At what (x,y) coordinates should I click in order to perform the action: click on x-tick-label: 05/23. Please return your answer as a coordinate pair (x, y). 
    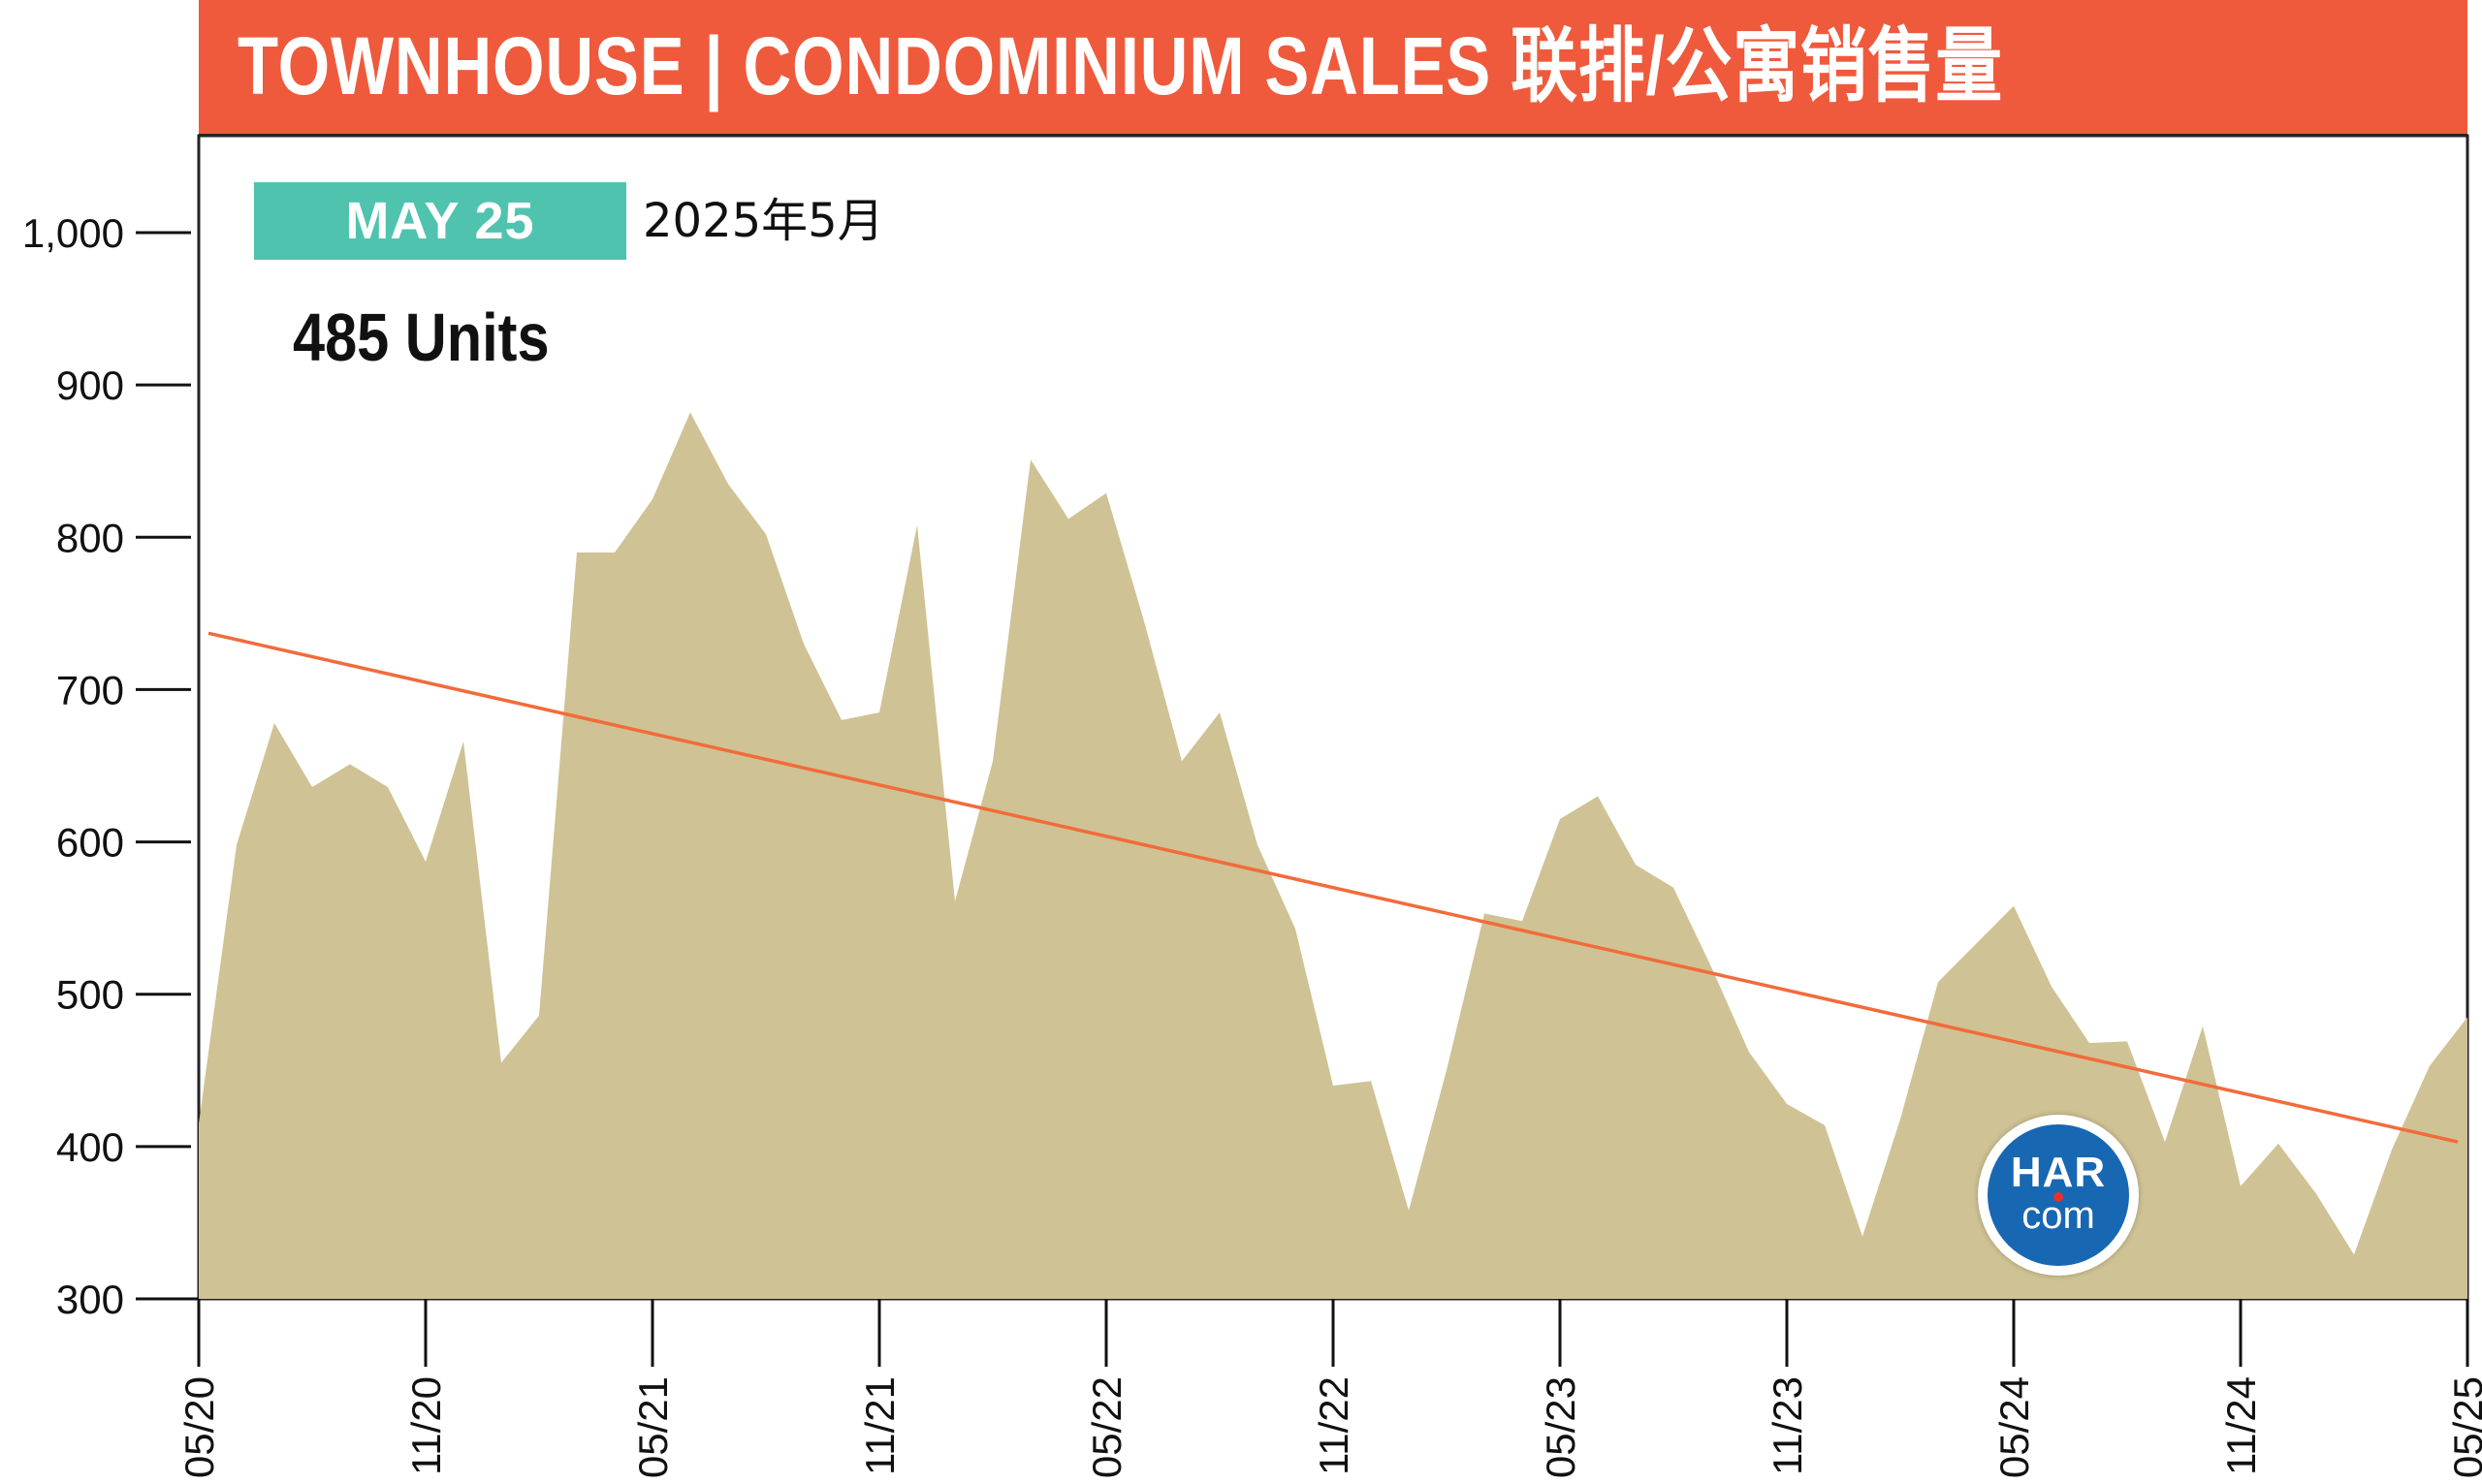
    Looking at the image, I should click on (1560, 1427).